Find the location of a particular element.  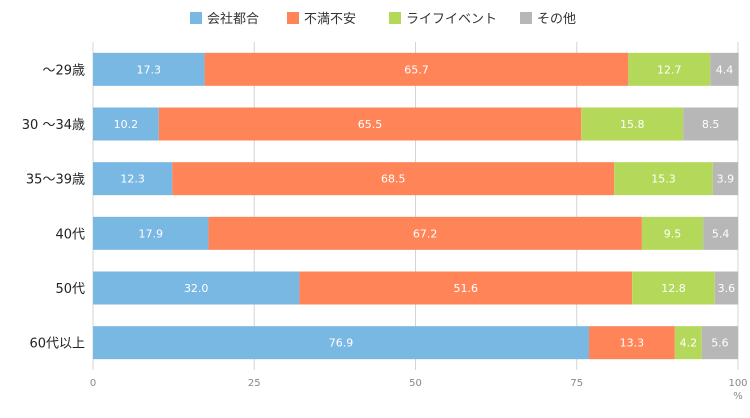

data-label: 10.2 is located at coordinates (126, 124).